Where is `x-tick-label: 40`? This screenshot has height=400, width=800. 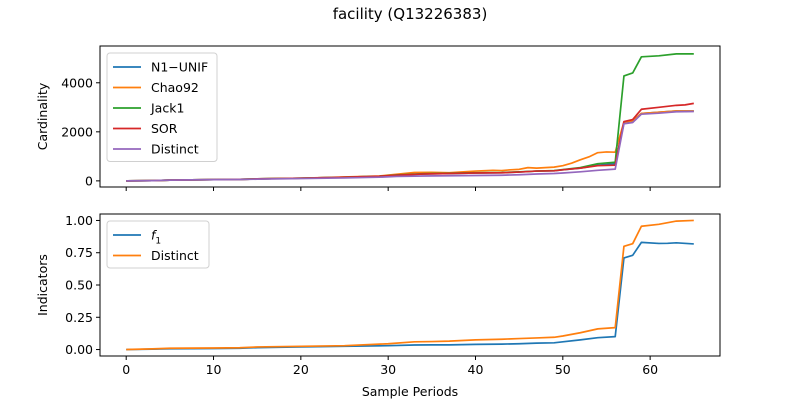 x-tick-label: 40 is located at coordinates (476, 369).